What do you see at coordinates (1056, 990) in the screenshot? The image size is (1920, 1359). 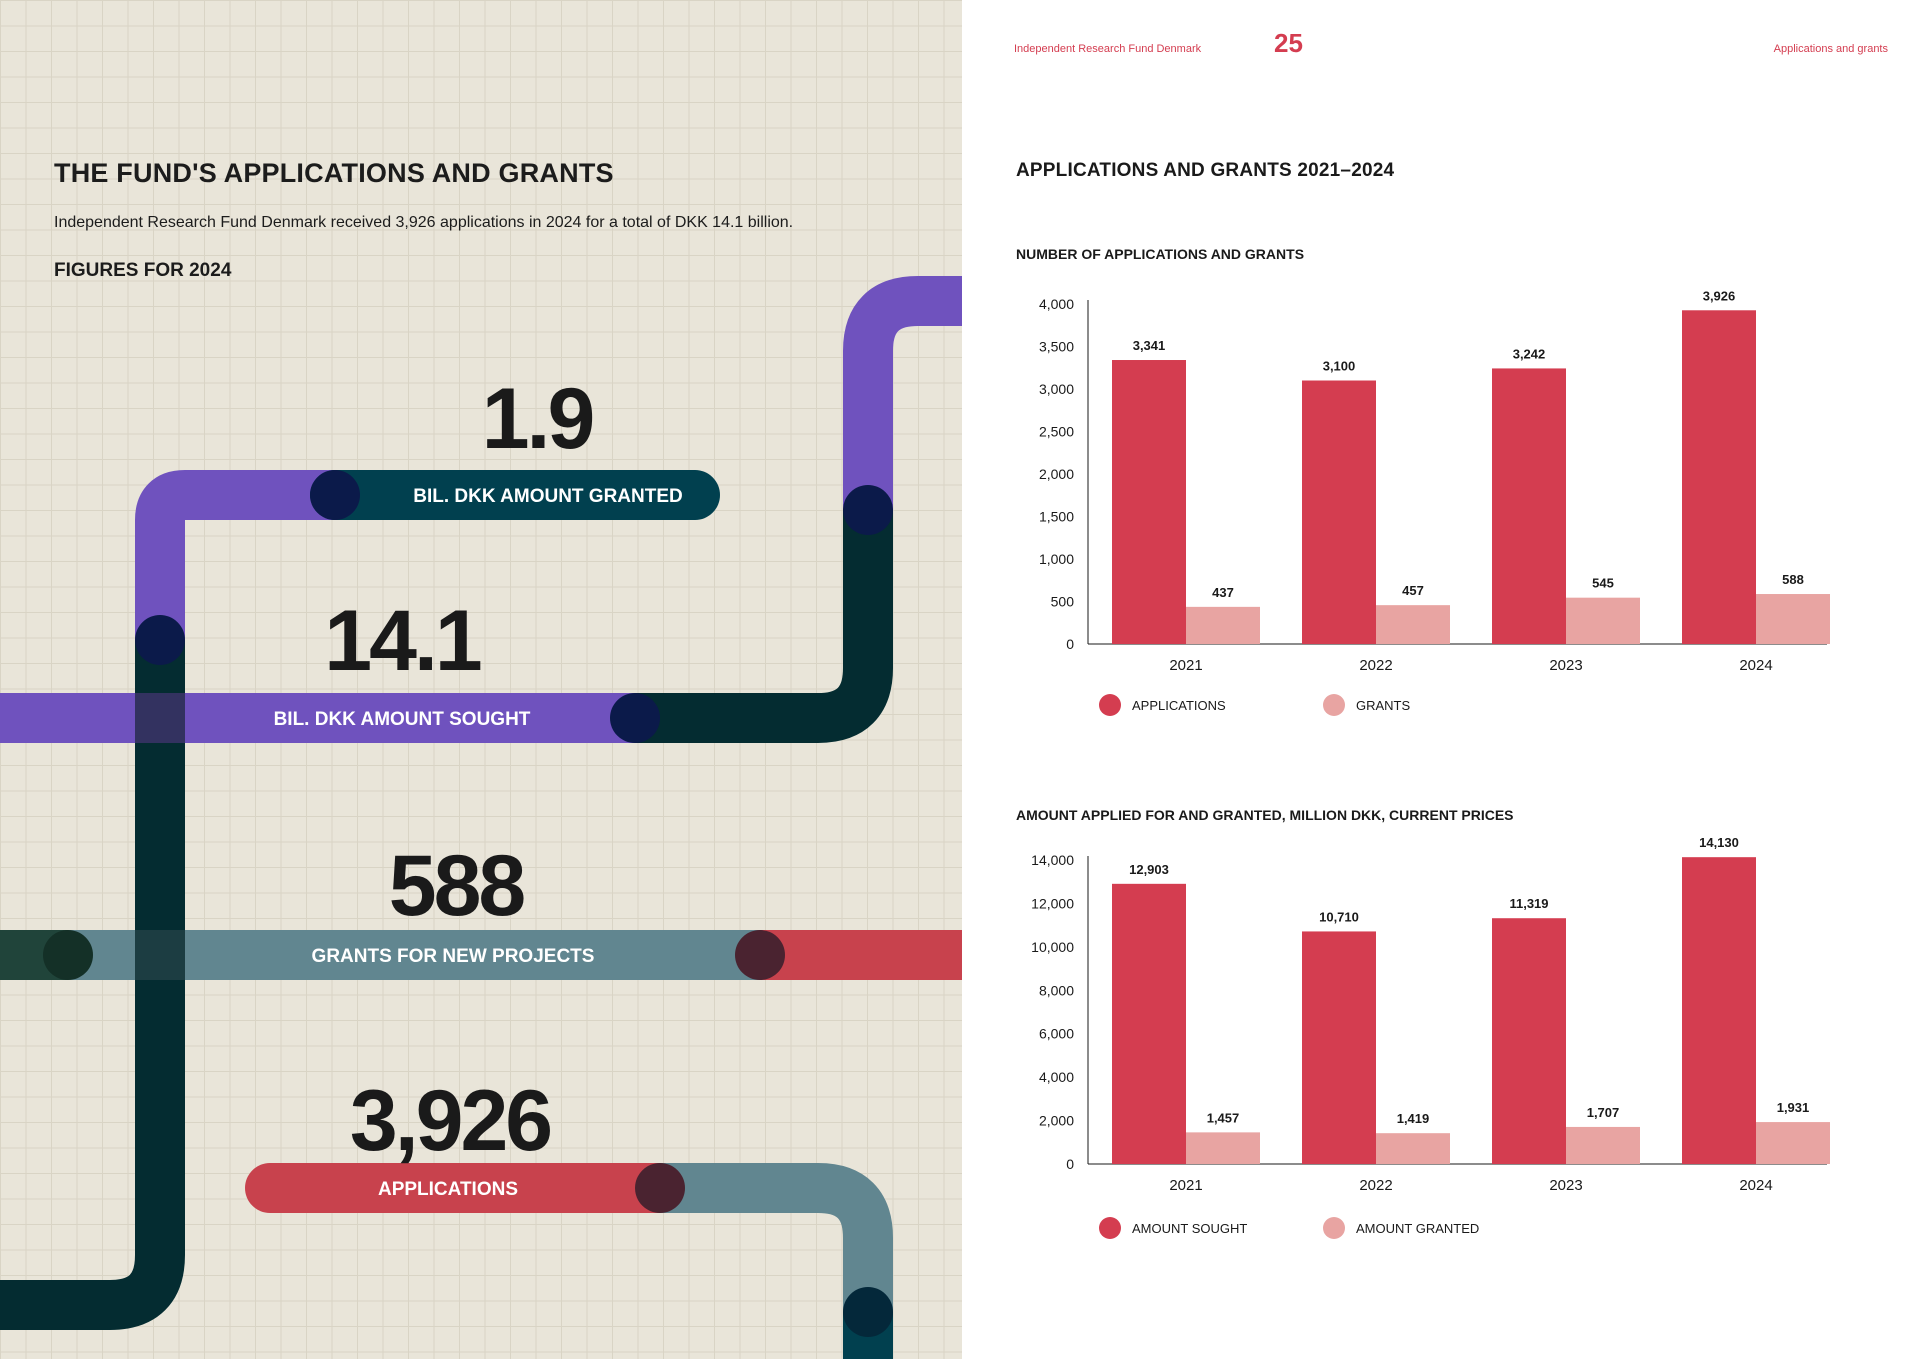 I see `y-tick-label: 8,000` at bounding box center [1056, 990].